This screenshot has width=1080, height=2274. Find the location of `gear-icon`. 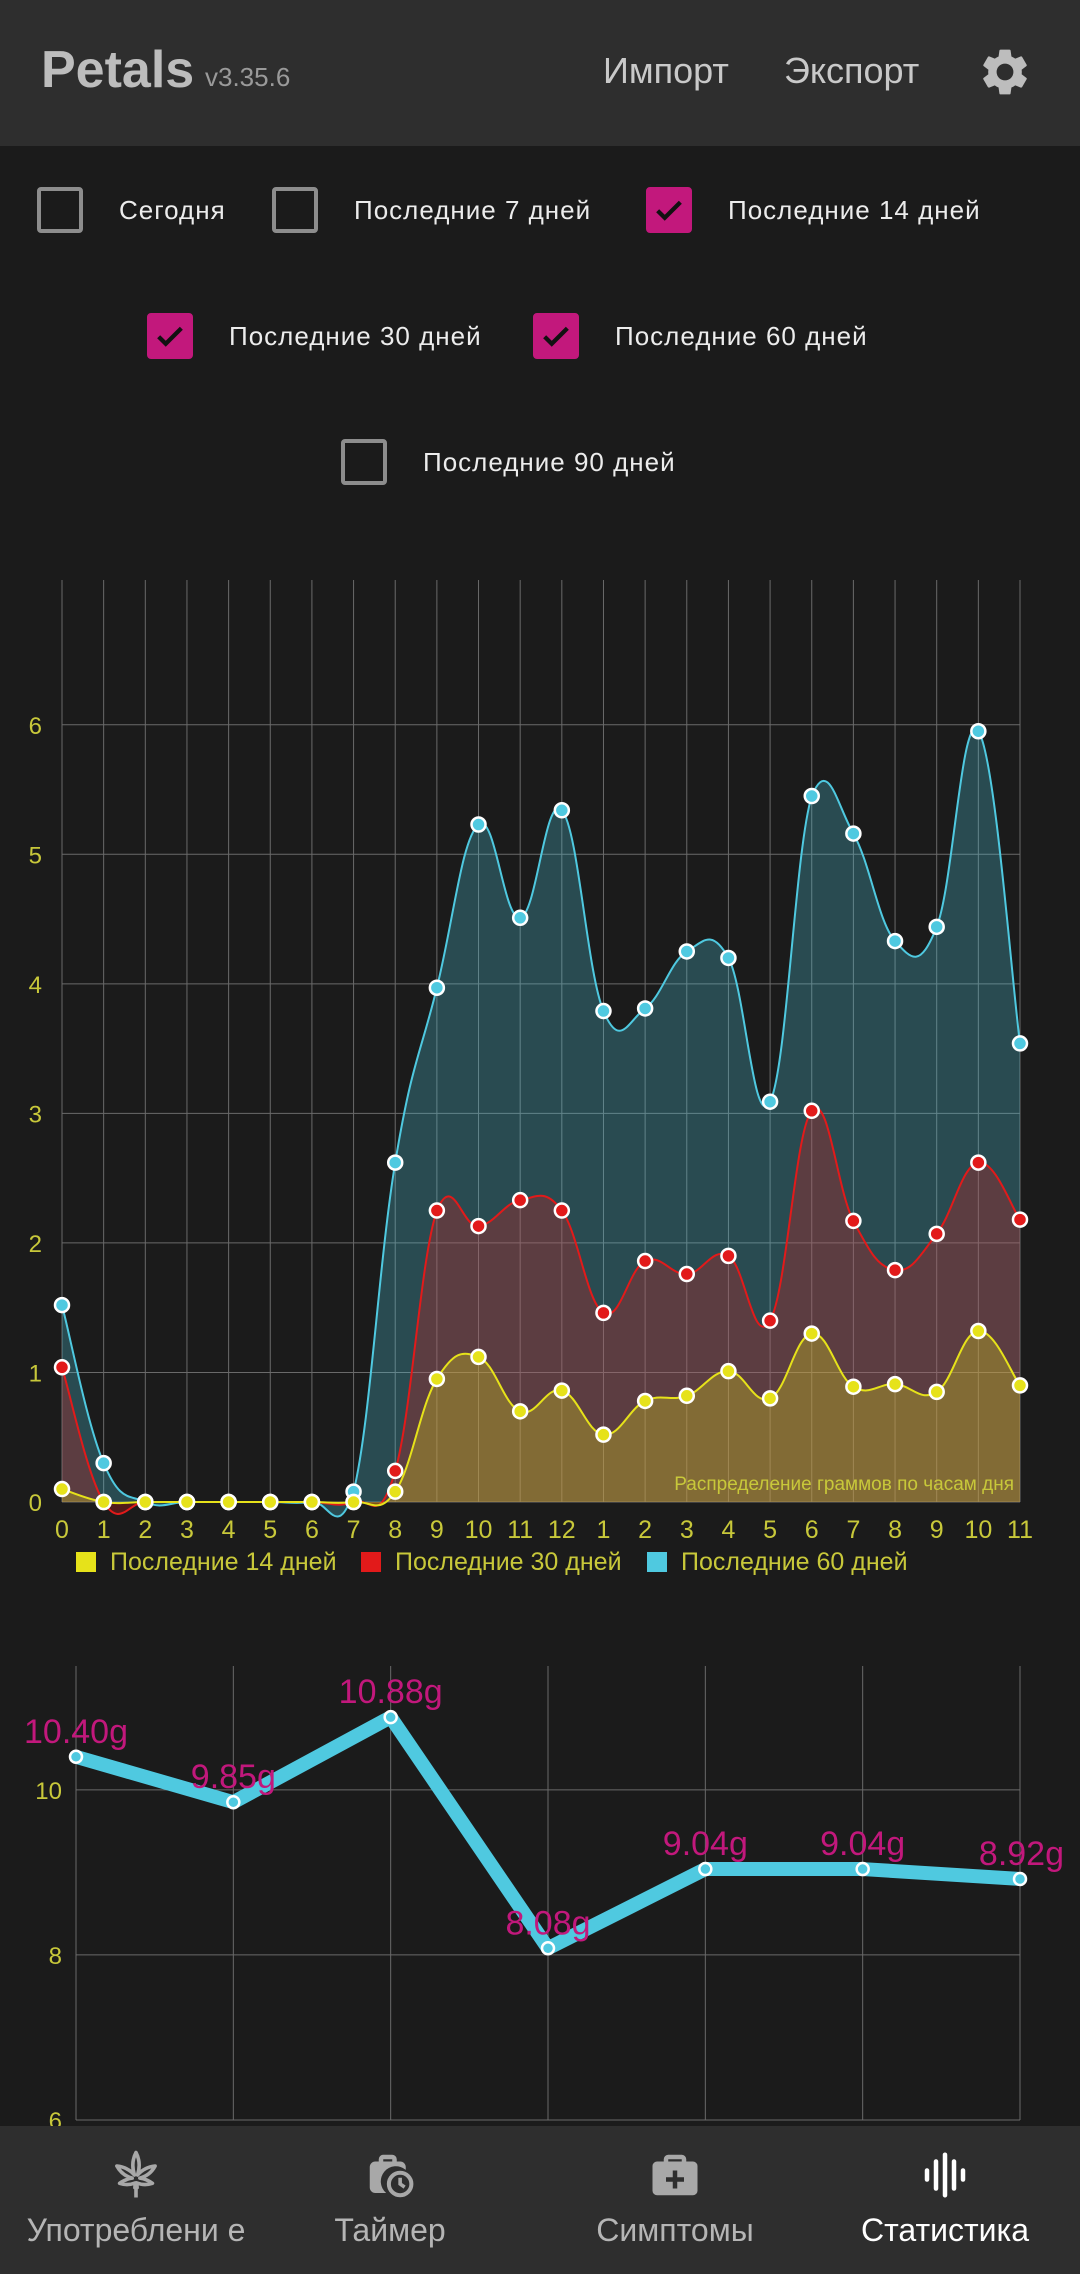

gear-icon is located at coordinates (1005, 72).